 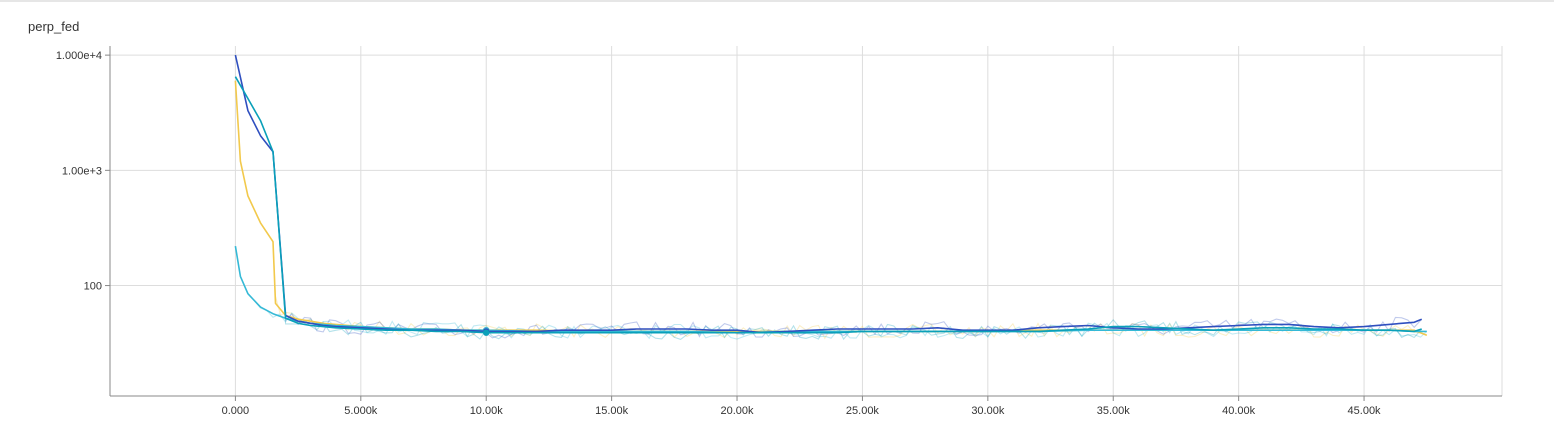 I want to click on x-tick-label-9: 45.00k, so click(x=1365, y=411).